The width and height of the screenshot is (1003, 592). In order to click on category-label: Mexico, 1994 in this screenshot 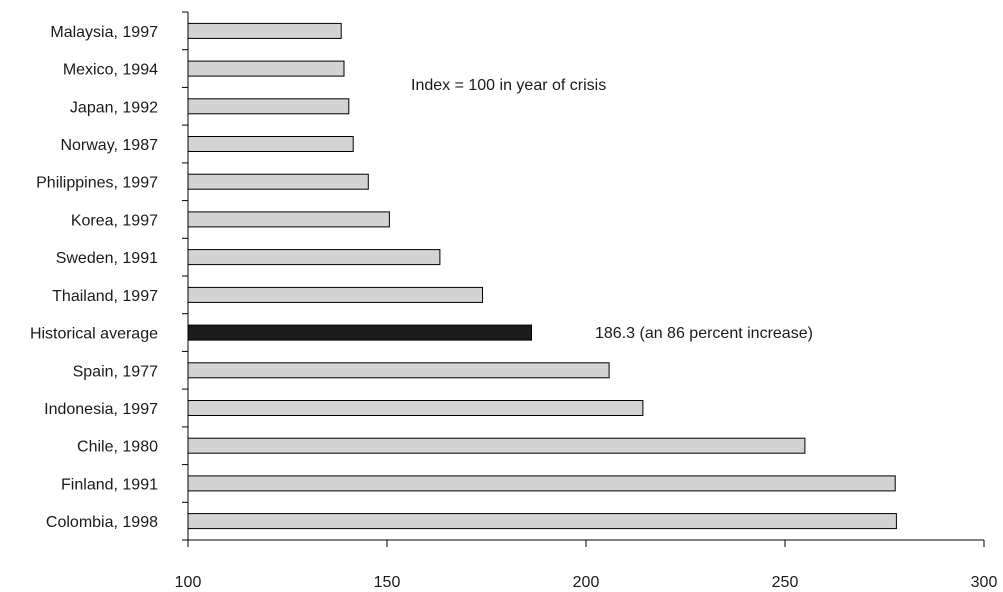, I will do `click(110, 70)`.